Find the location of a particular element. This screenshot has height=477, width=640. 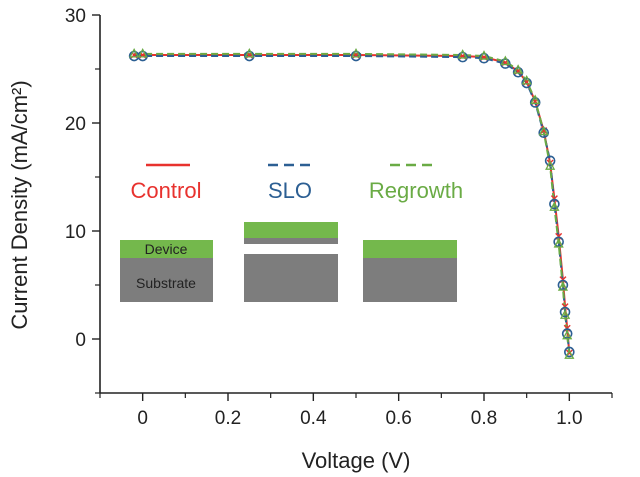

x-tick-label: 1.0 is located at coordinates (569, 418).